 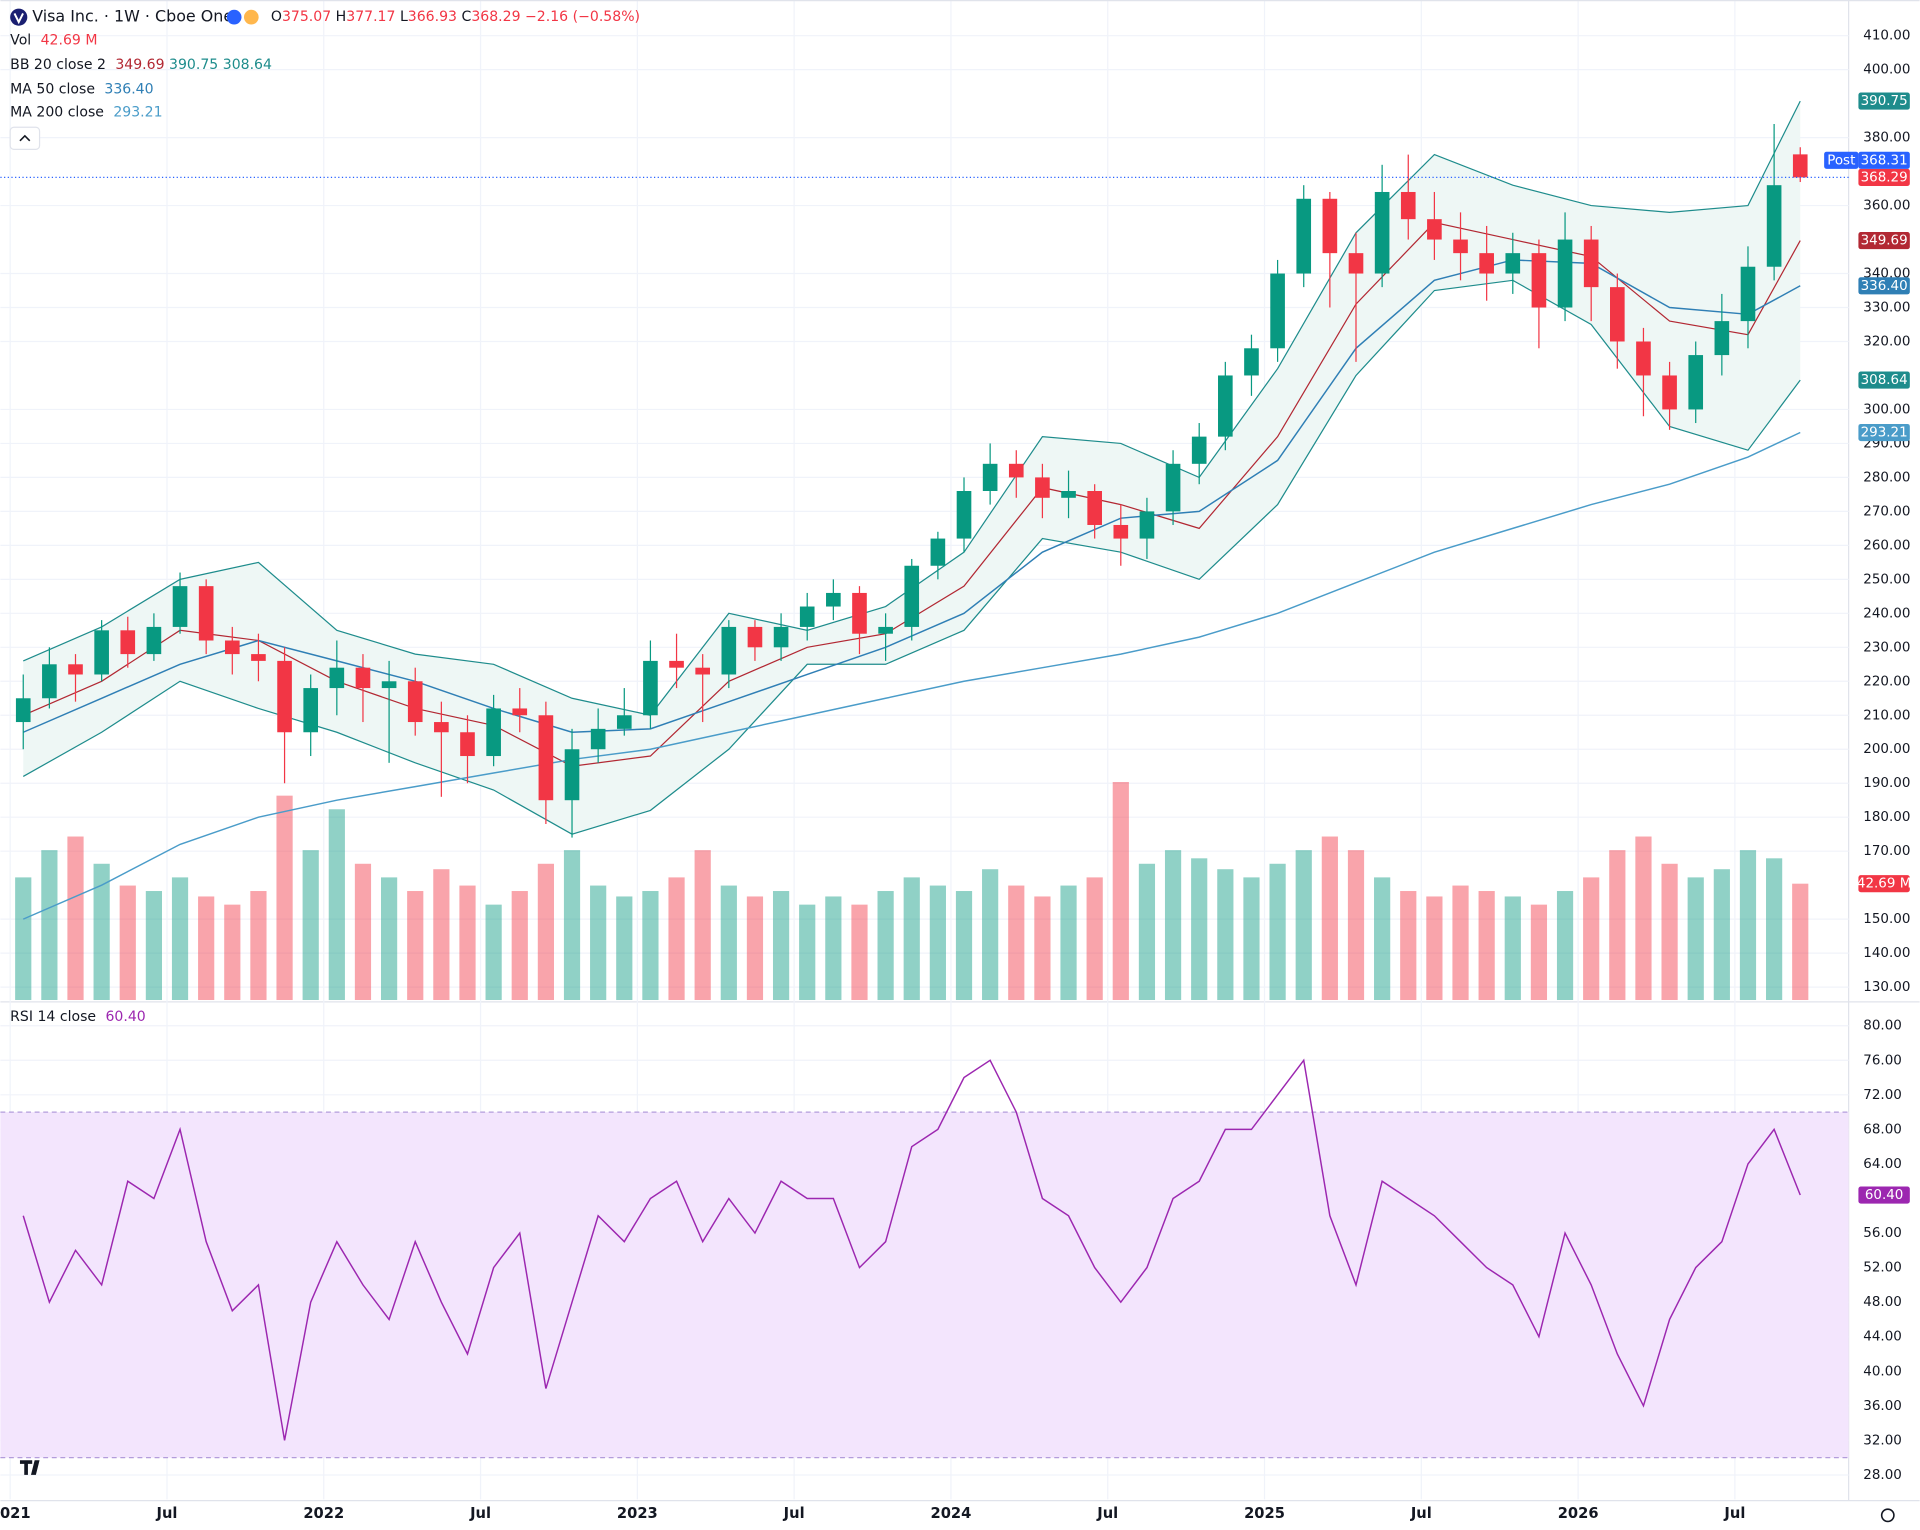 What do you see at coordinates (1882, 1475) in the screenshot?
I see `y-tick-label: 28.00` at bounding box center [1882, 1475].